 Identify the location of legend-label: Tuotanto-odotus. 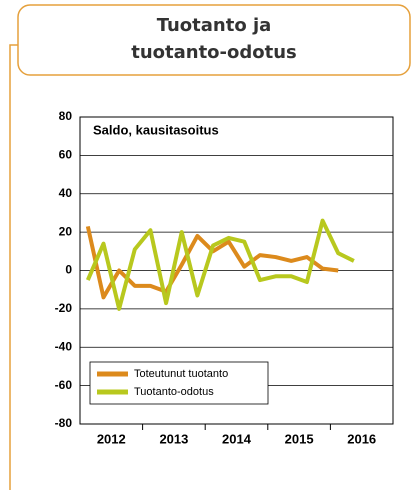
(174, 392).